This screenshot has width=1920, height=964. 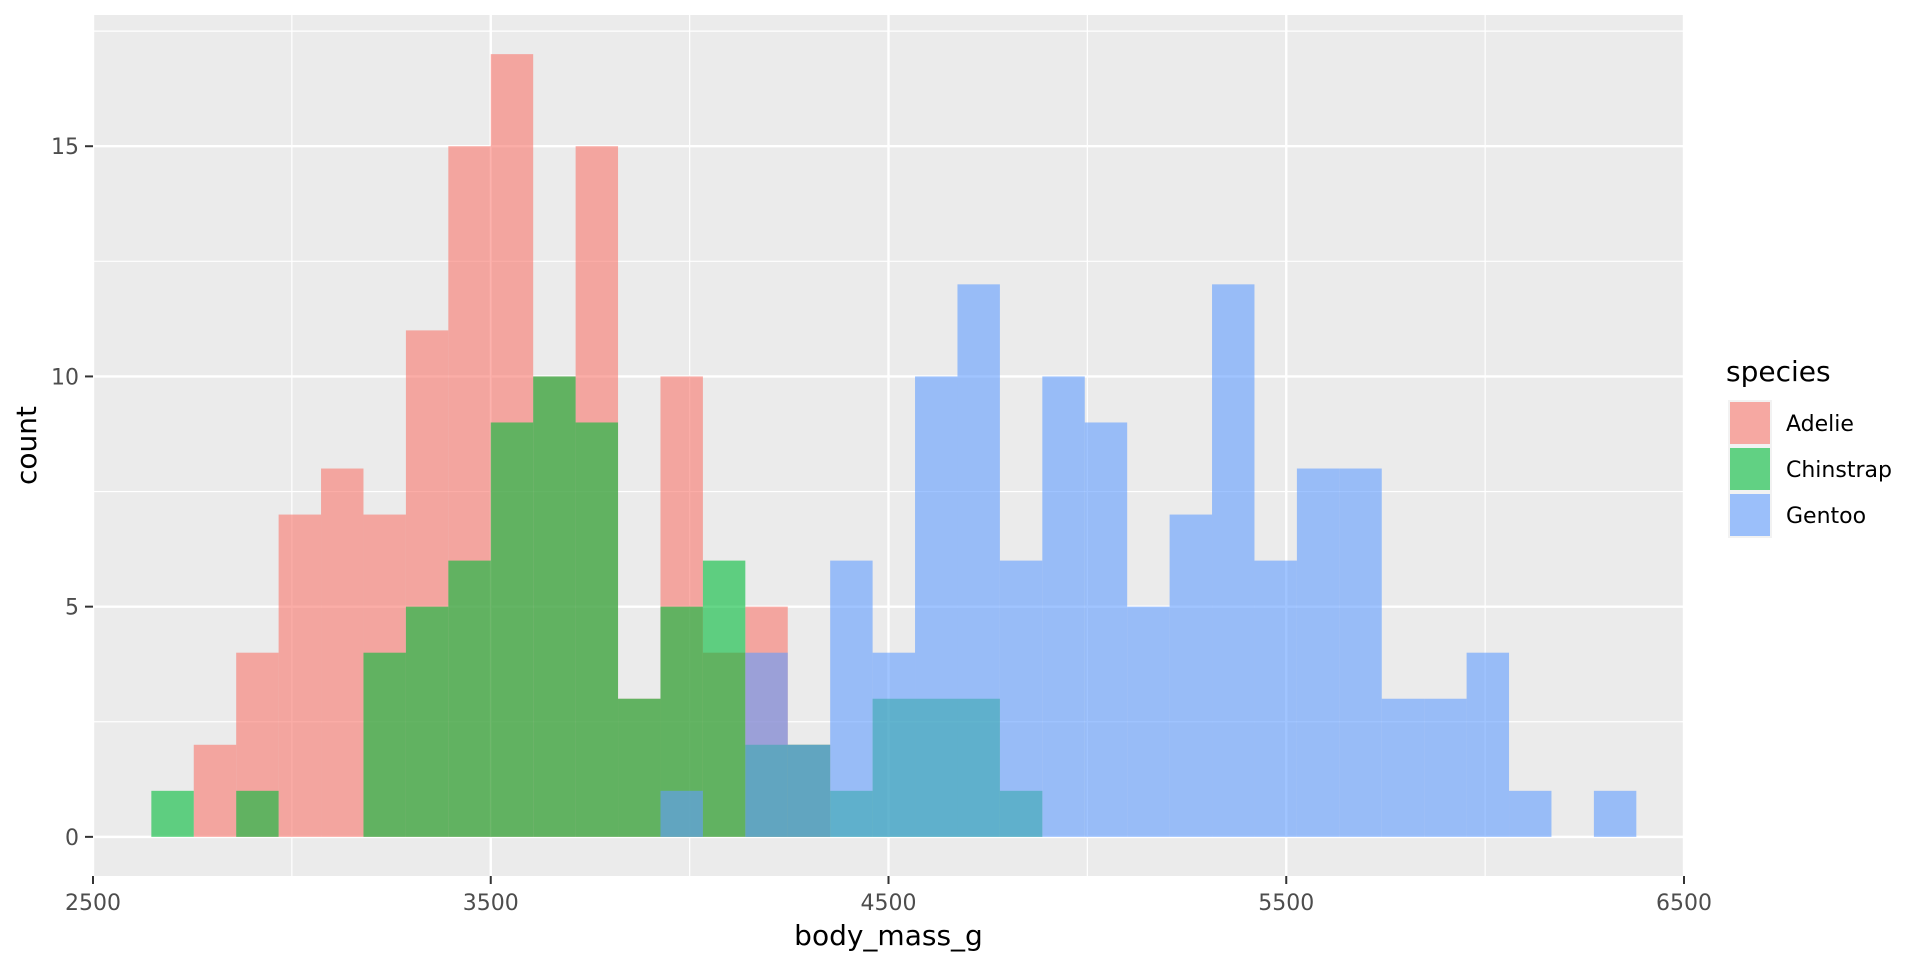 What do you see at coordinates (93, 903) in the screenshot?
I see `x-tick-label: 2500` at bounding box center [93, 903].